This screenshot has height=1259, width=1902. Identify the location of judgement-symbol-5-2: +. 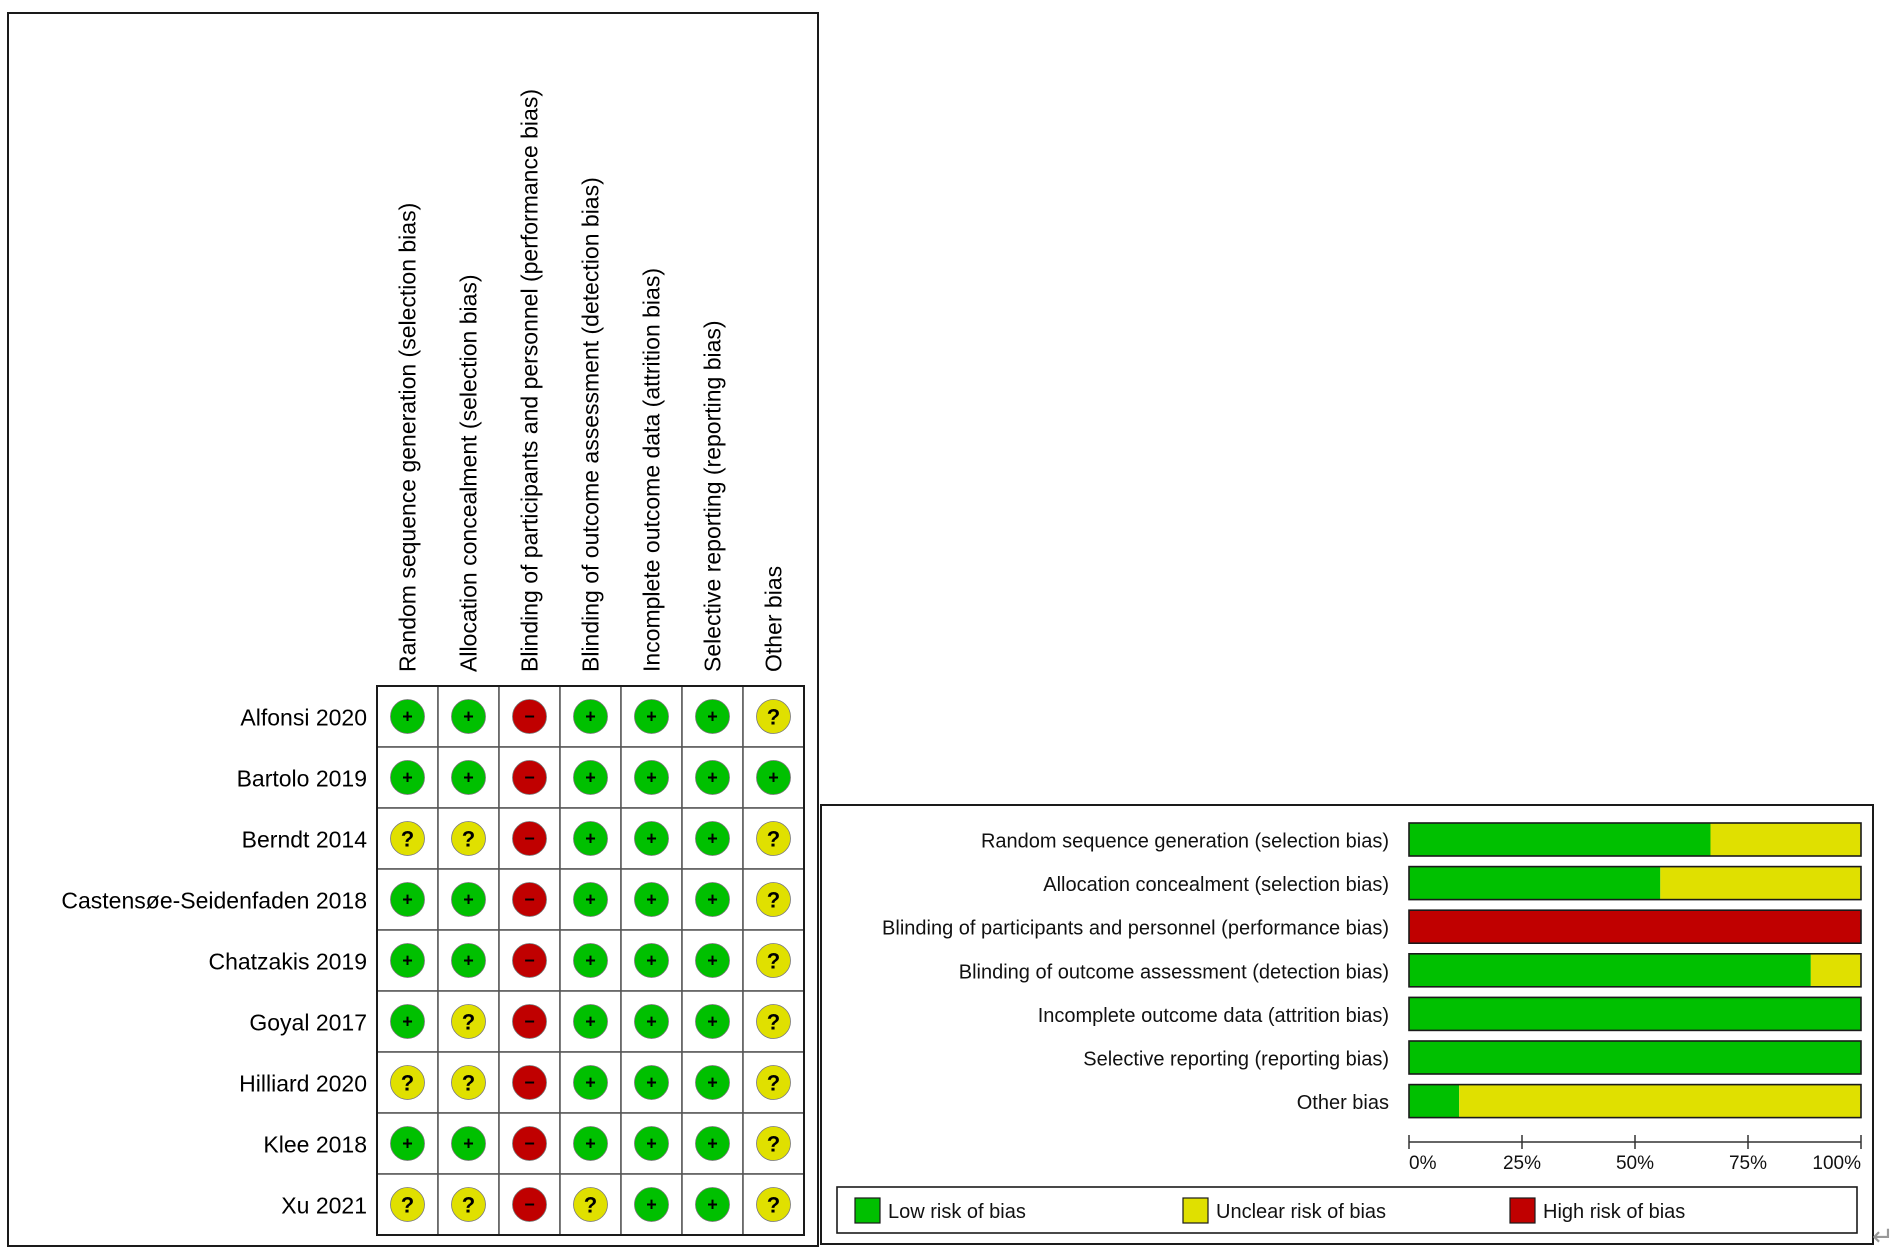
(468, 961).